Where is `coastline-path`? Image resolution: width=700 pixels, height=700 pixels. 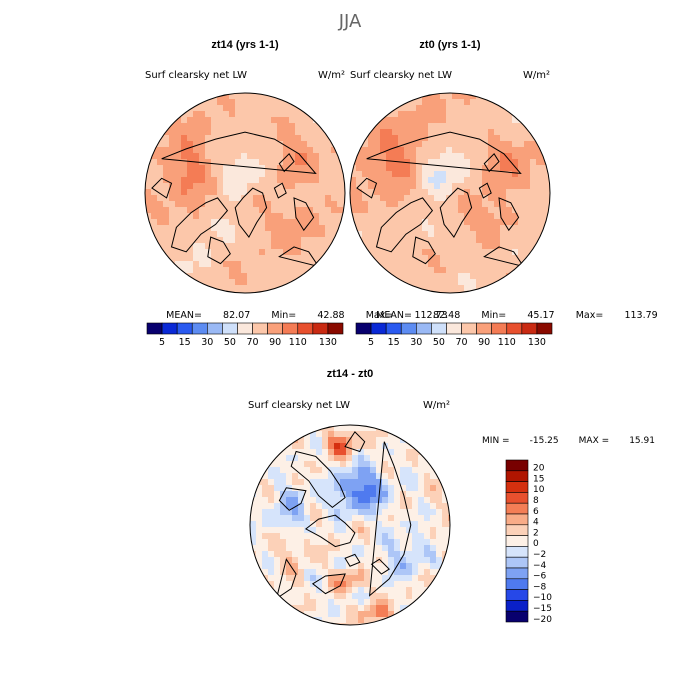
coastline-path is located at coordinates (219, 250).